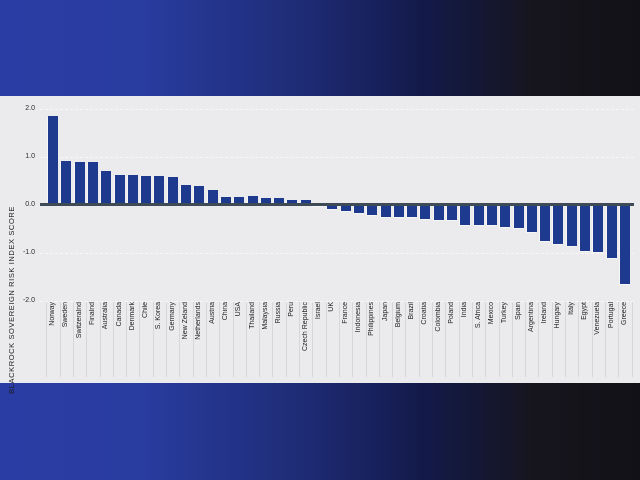 This screenshot has width=640, height=480. Describe the element at coordinates (186, 195) in the screenshot. I see `bar-new-zeland` at that location.